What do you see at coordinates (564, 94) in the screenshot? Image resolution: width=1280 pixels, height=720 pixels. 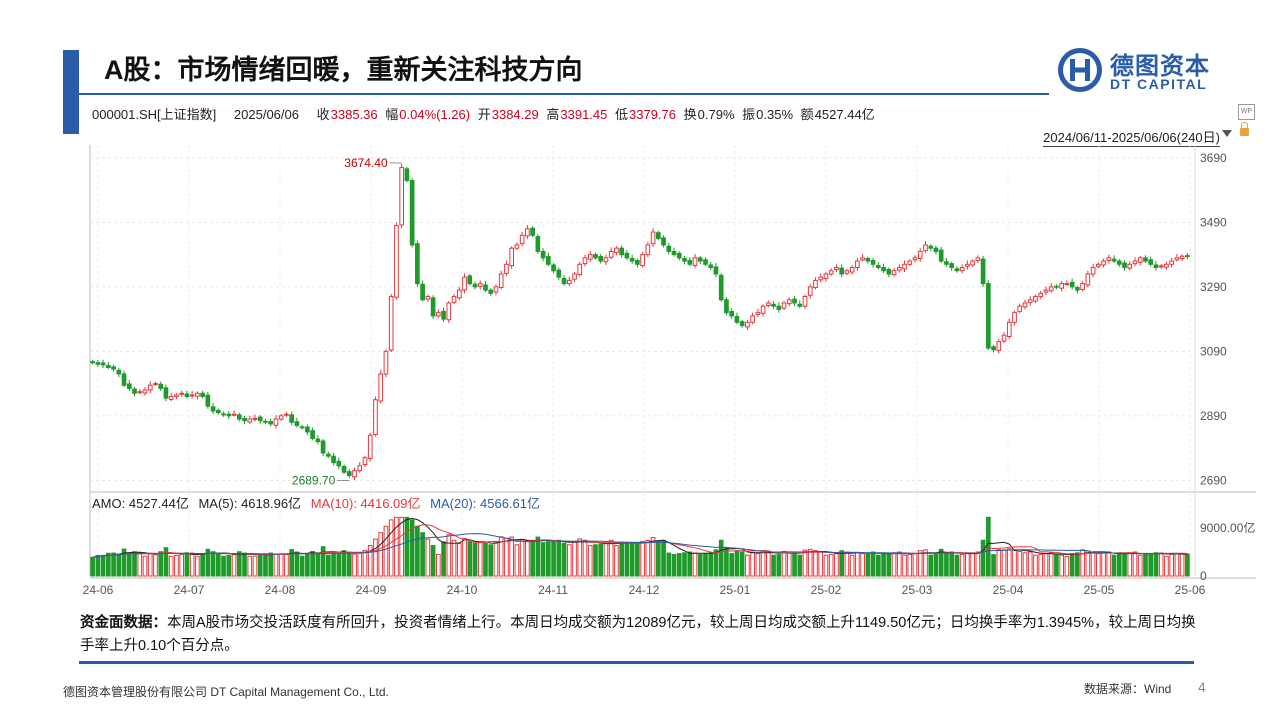 I see `title-underline` at bounding box center [564, 94].